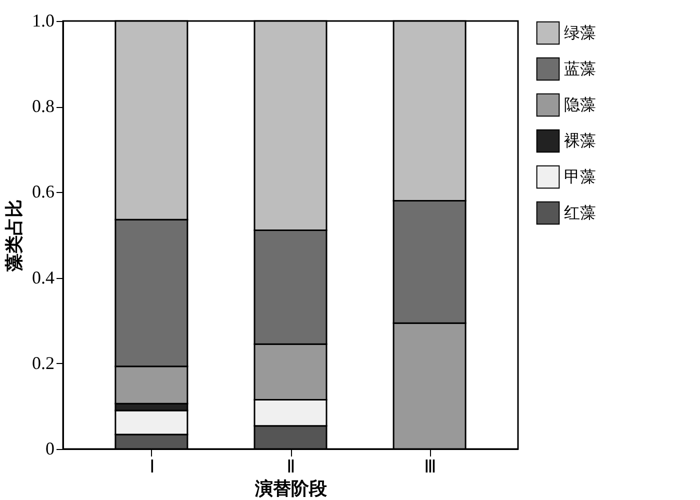 The image size is (700, 500). Describe the element at coordinates (14, 236) in the screenshot. I see `y-axis-title: 藻类占比` at that location.